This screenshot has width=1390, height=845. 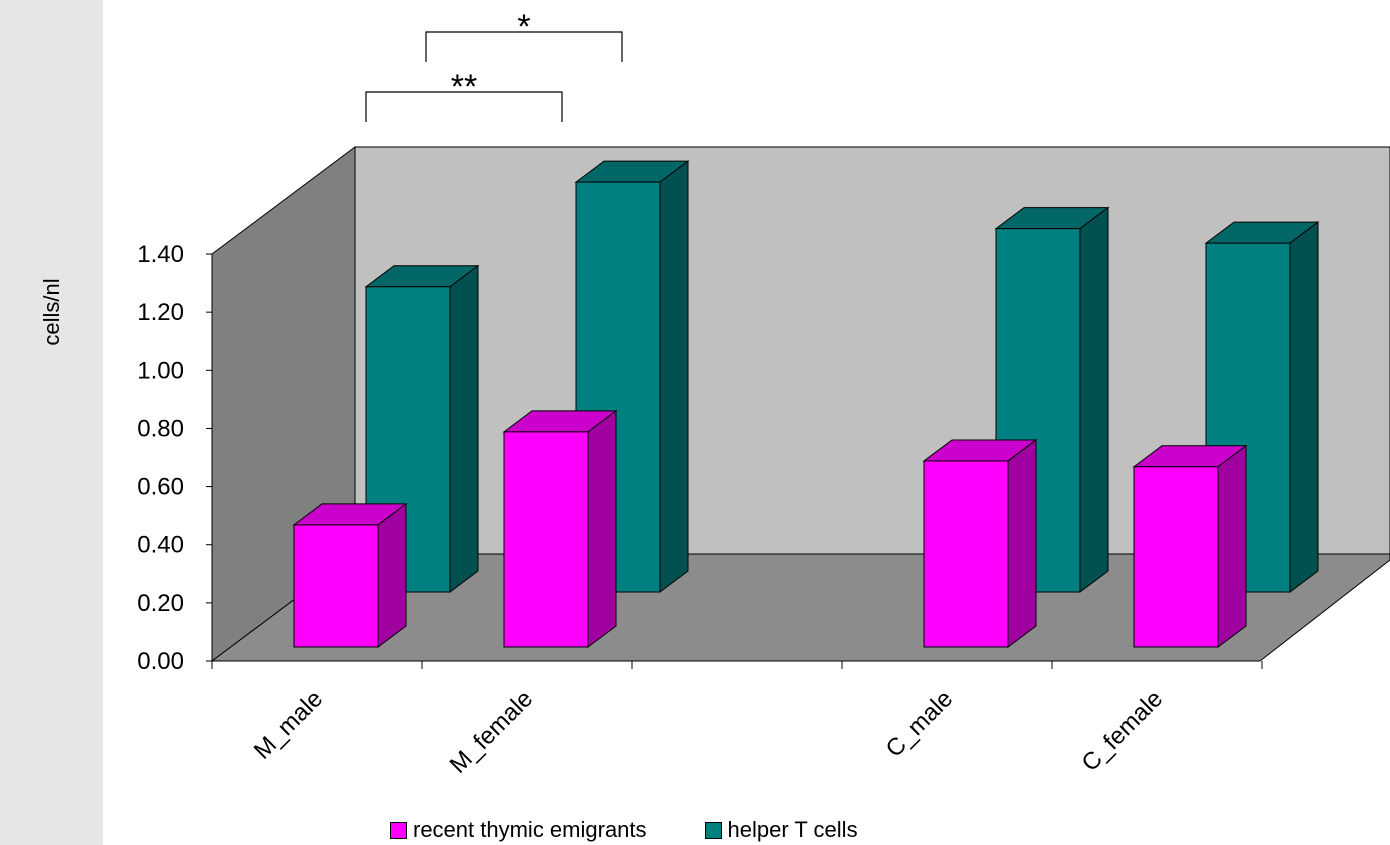 What do you see at coordinates (708, 732) in the screenshot?
I see `x-axis-categories: M_male M_female C_male C_female` at bounding box center [708, 732].